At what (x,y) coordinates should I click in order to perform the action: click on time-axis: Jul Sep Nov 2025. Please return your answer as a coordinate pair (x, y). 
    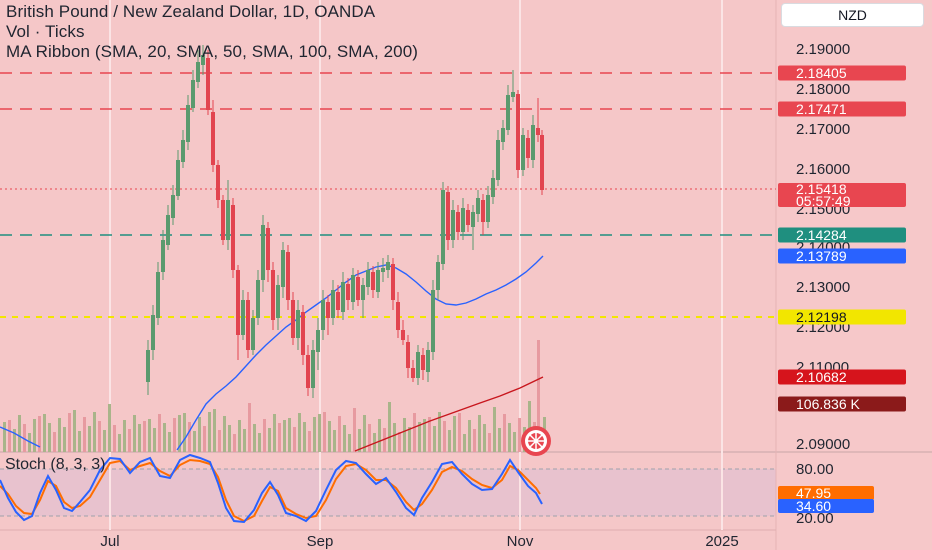
    Looking at the image, I should click on (419, 541).